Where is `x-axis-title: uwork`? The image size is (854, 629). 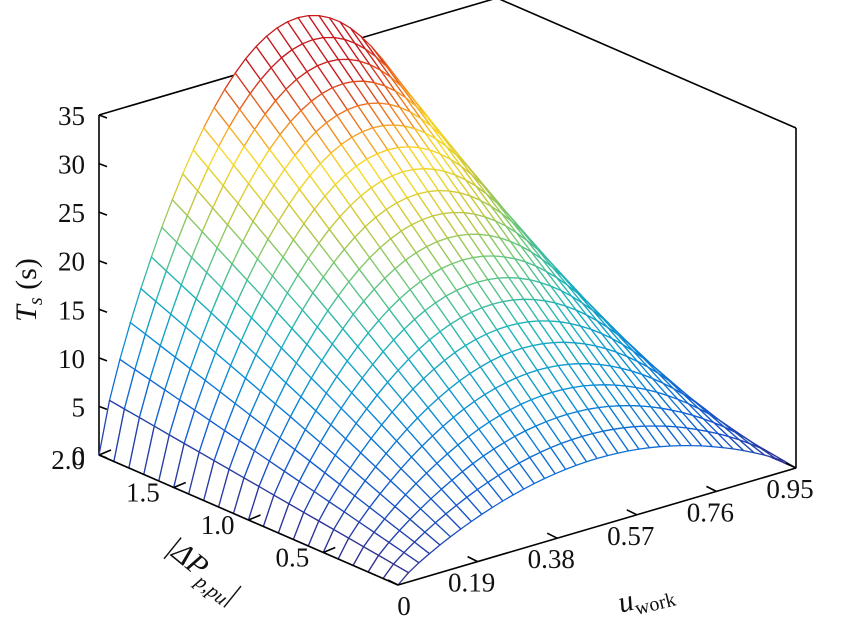
x-axis-title: uwork is located at coordinates (645, 598).